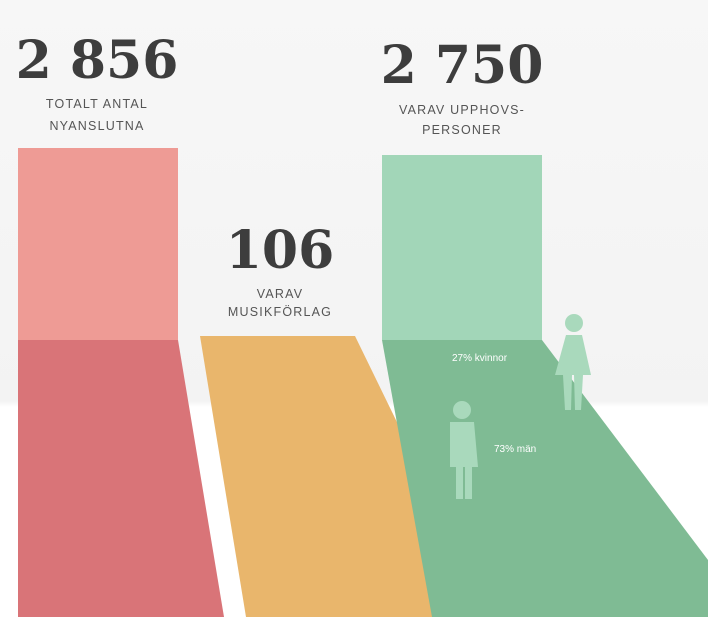  I want to click on red-column-bottom, so click(121, 478).